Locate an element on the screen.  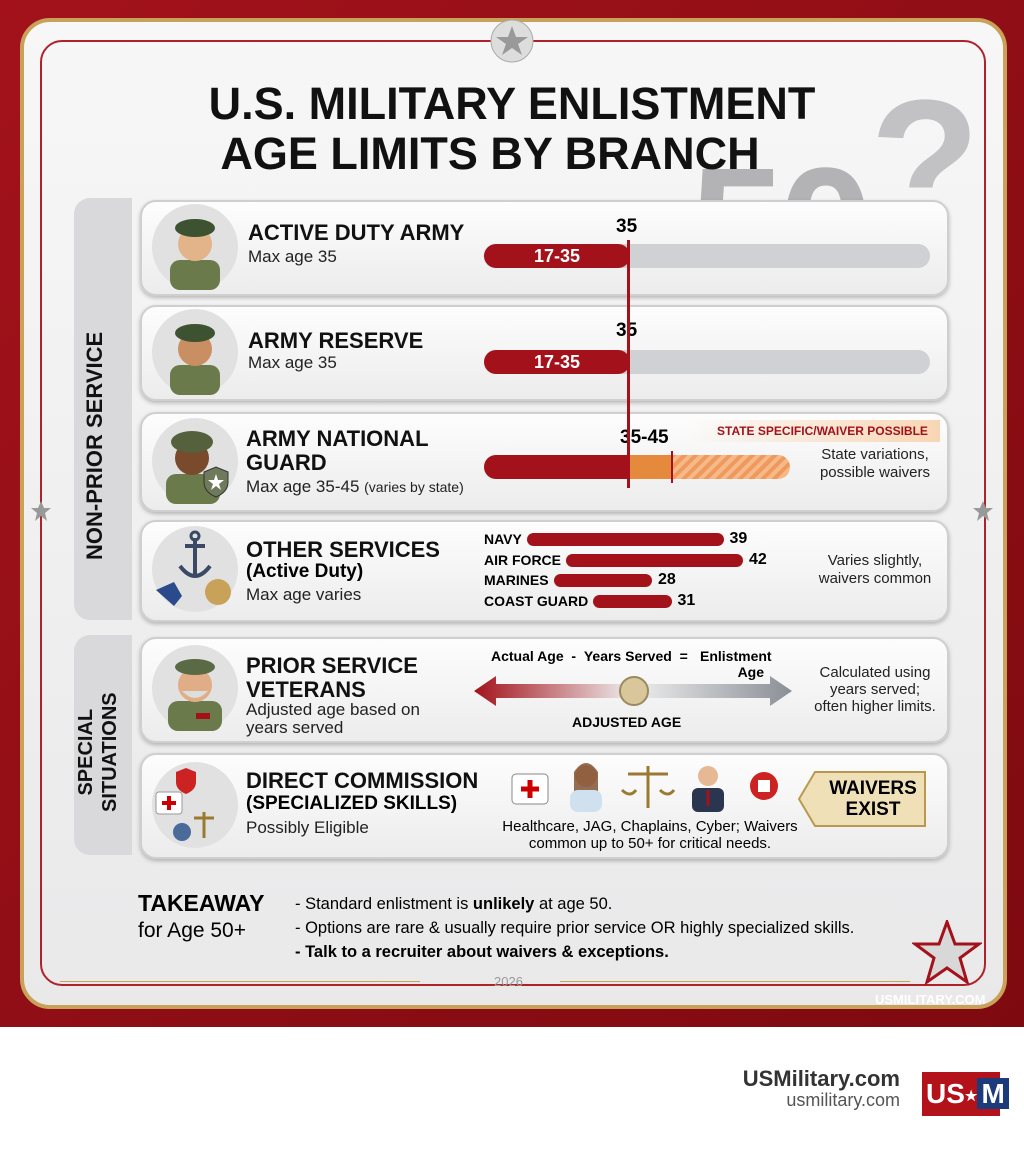
row-title: DIRECT COMMISSION is located at coordinates (362, 780).